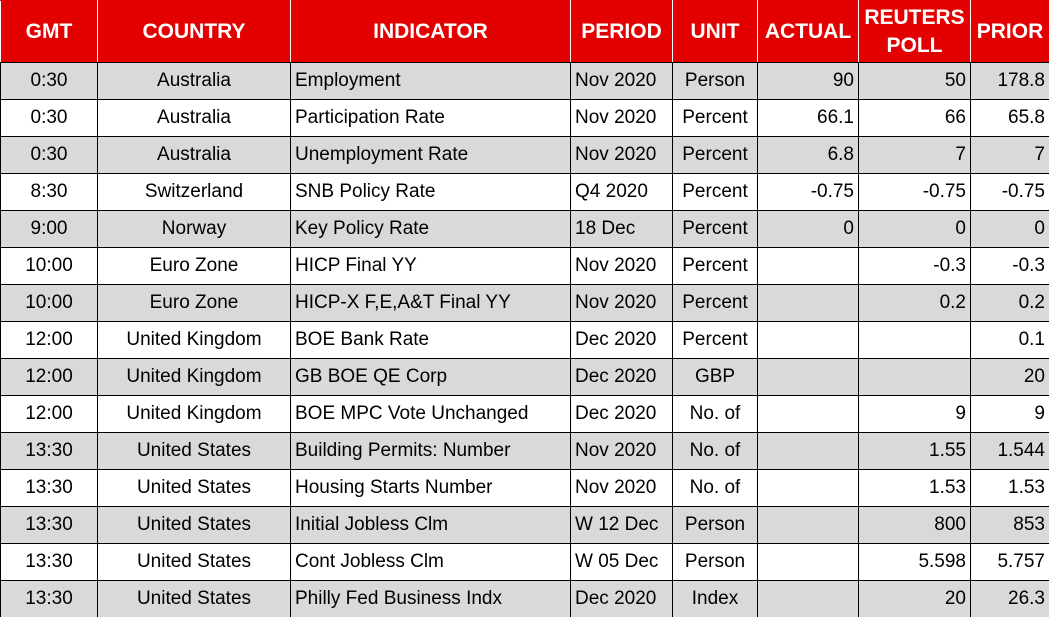 The width and height of the screenshot is (1049, 617). Describe the element at coordinates (914, 266) in the screenshot. I see `cell-poll: -0.3` at that location.